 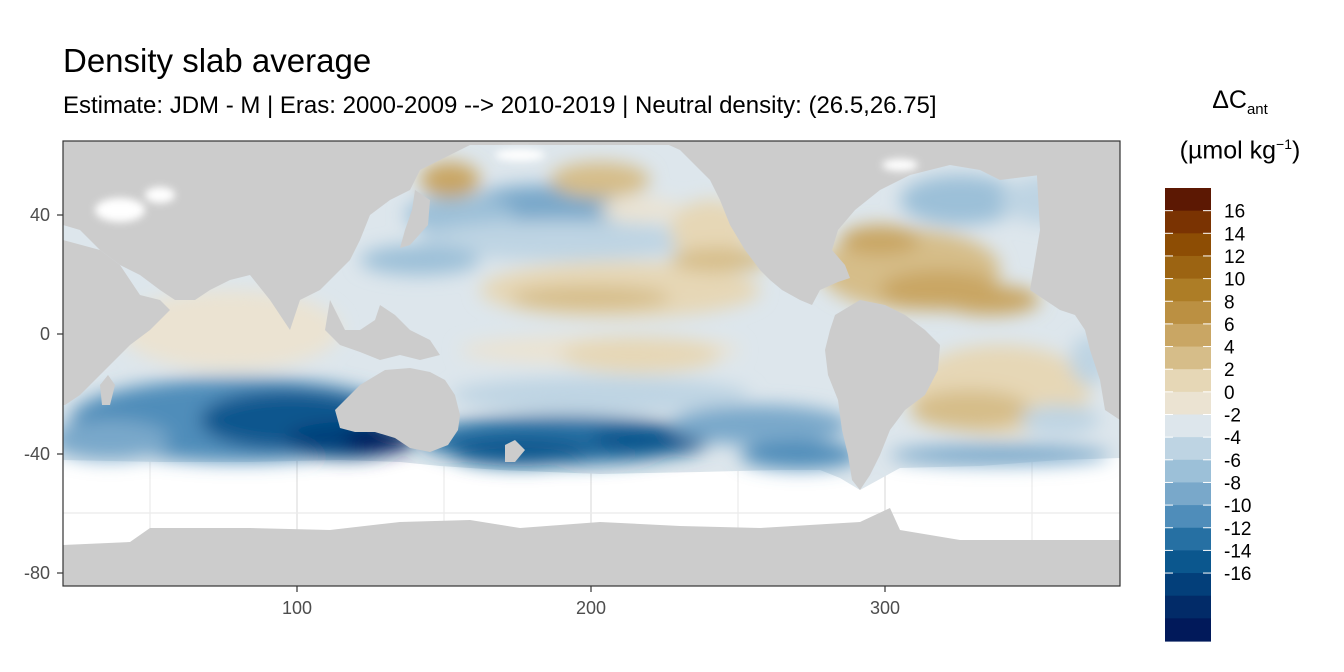 I want to click on legend-label: 16, so click(x=1234, y=212).